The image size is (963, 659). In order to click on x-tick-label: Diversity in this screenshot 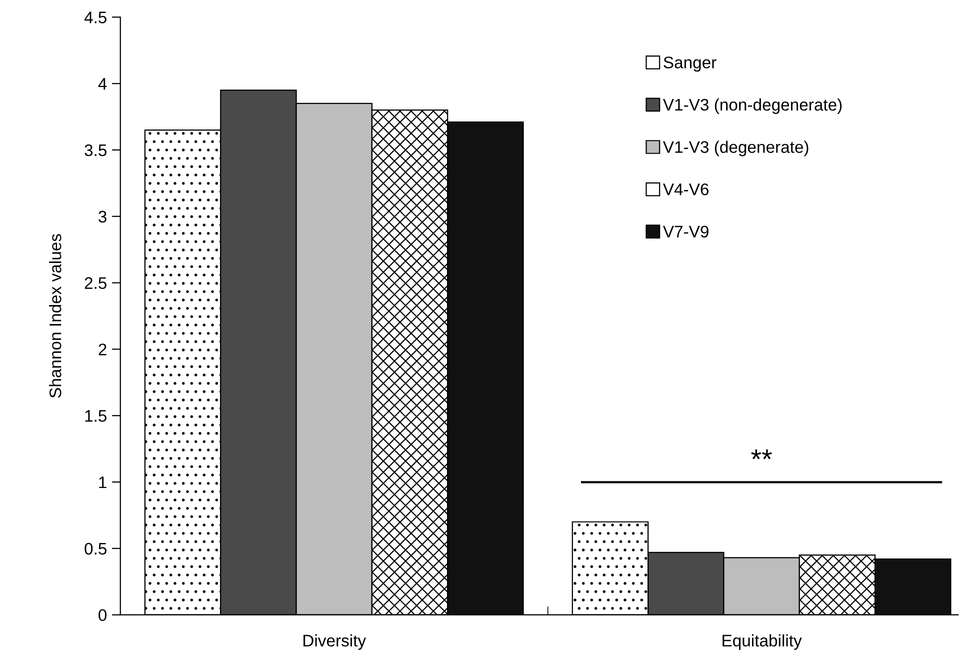, I will do `click(335, 642)`.